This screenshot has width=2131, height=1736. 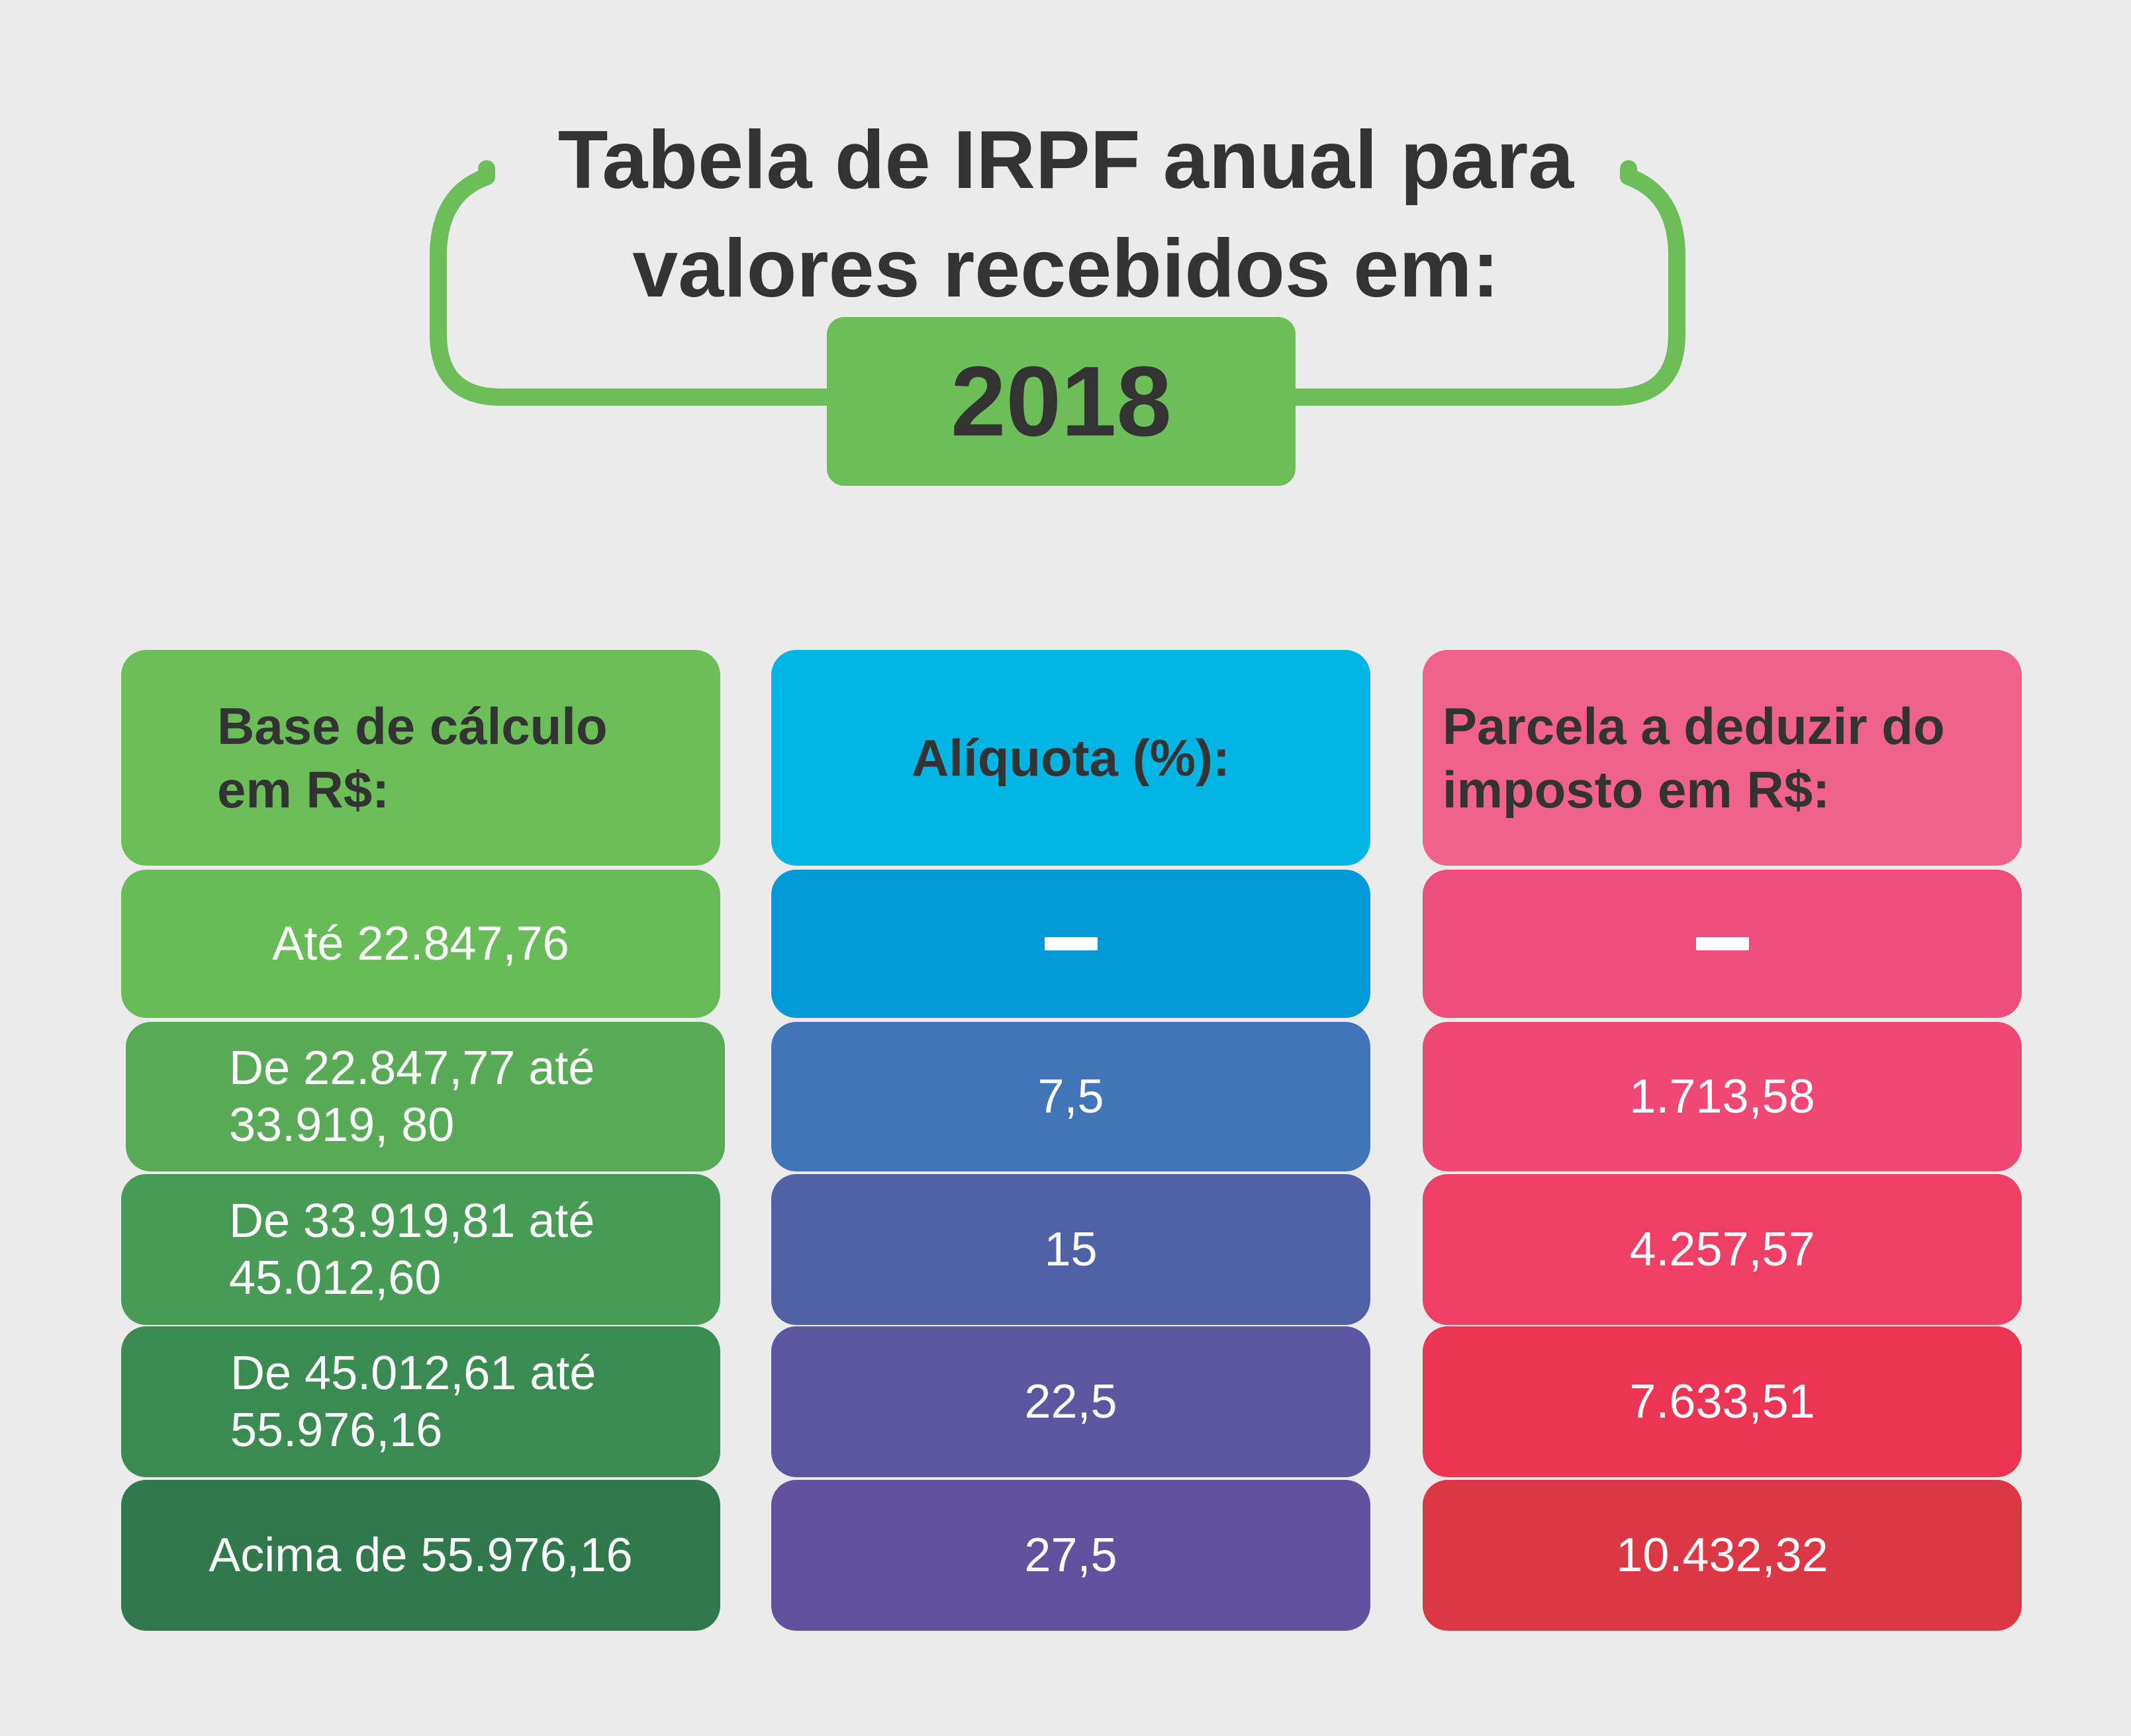 What do you see at coordinates (421, 758) in the screenshot?
I see `header-base-calculo: Base de cálculo em R$:` at bounding box center [421, 758].